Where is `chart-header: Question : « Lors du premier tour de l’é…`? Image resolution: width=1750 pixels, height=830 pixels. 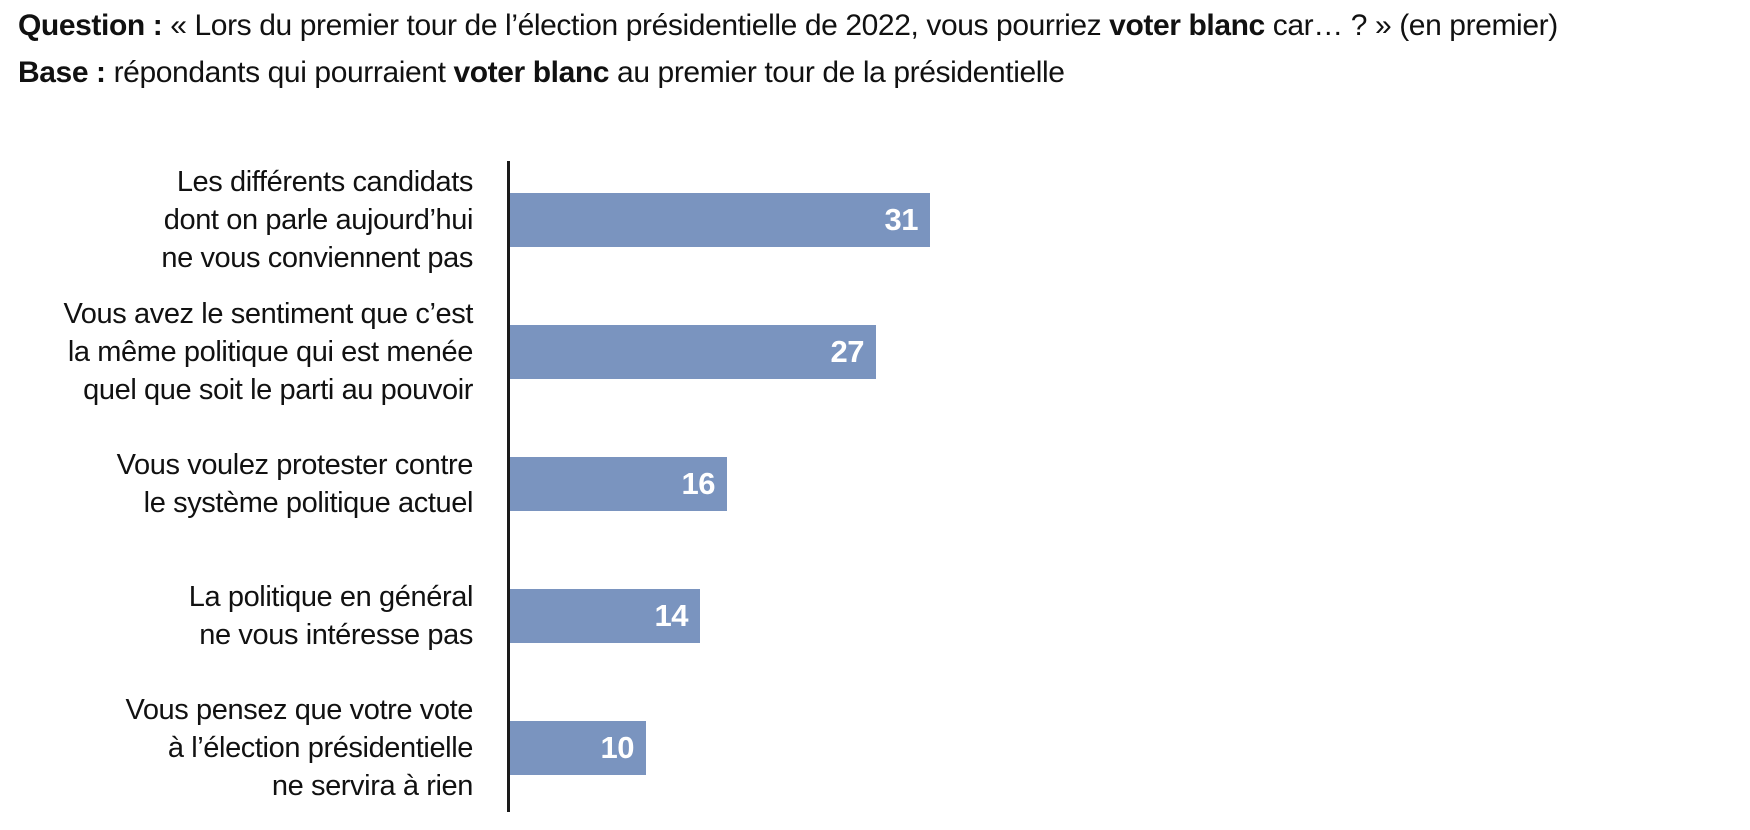 chart-header: Question : « Lors du premier tour de l’é… is located at coordinates (788, 49).